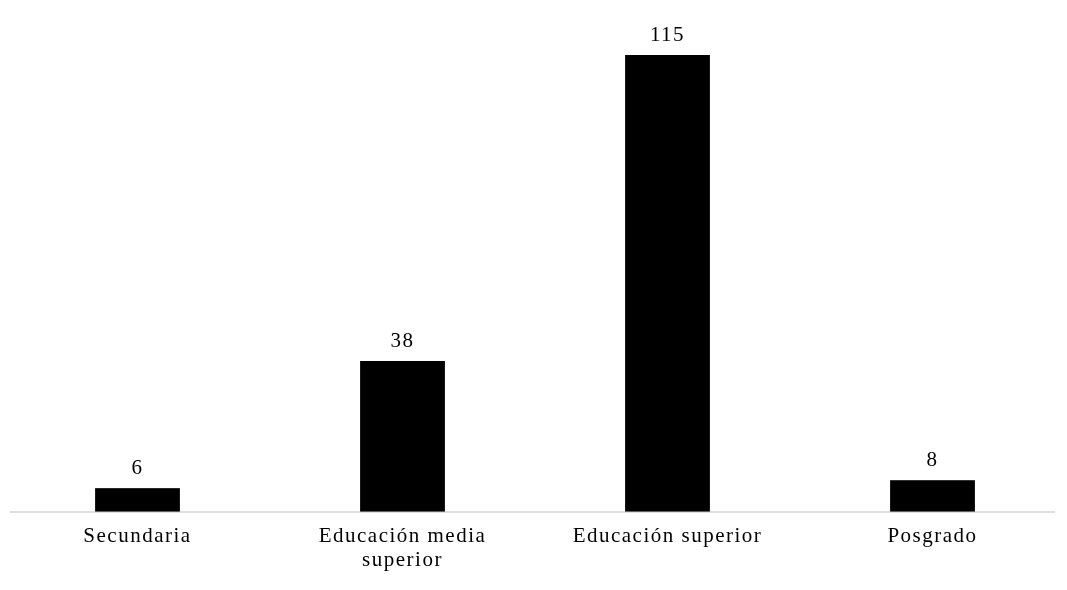 The width and height of the screenshot is (1067, 590). What do you see at coordinates (137, 467) in the screenshot?
I see `data-label: 6` at bounding box center [137, 467].